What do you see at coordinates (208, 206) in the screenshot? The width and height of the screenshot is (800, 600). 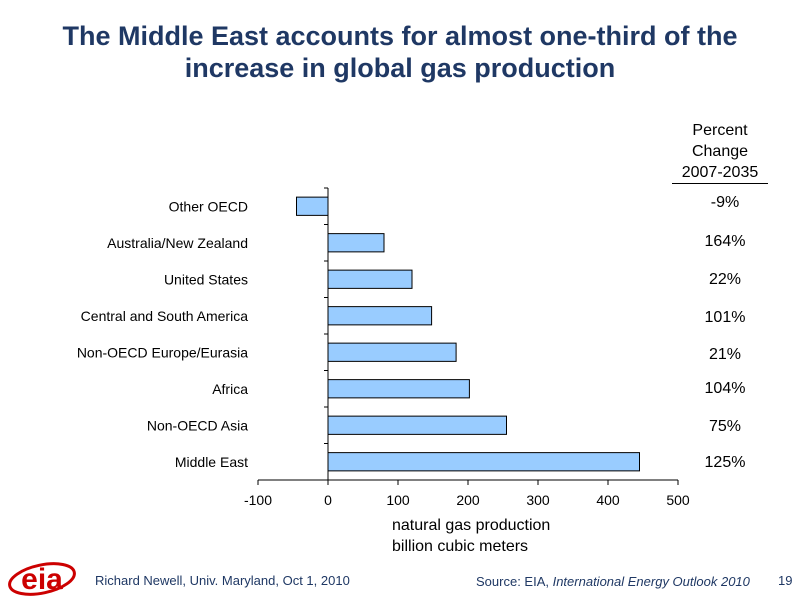 I see `category-label: Other OECD` at bounding box center [208, 206].